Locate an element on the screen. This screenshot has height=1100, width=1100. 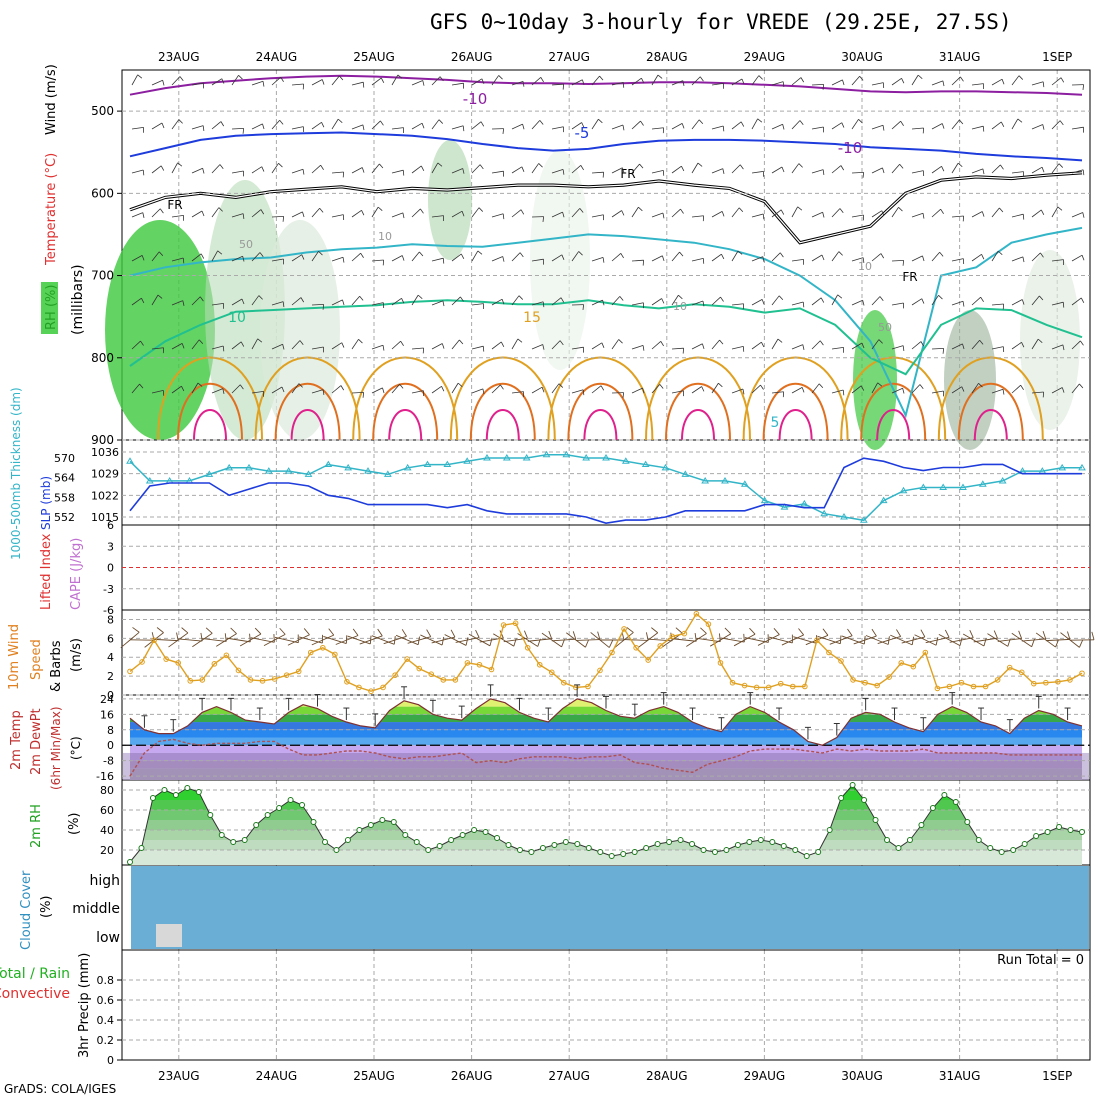
temp-band is located at coordinates (606, 749).